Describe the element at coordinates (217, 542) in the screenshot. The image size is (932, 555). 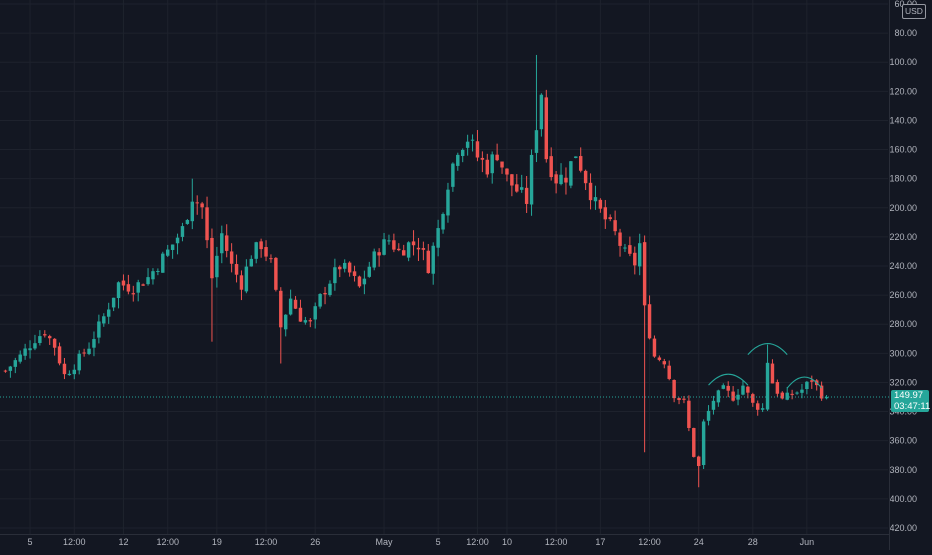
I see `x-tick-label: 19` at that location.